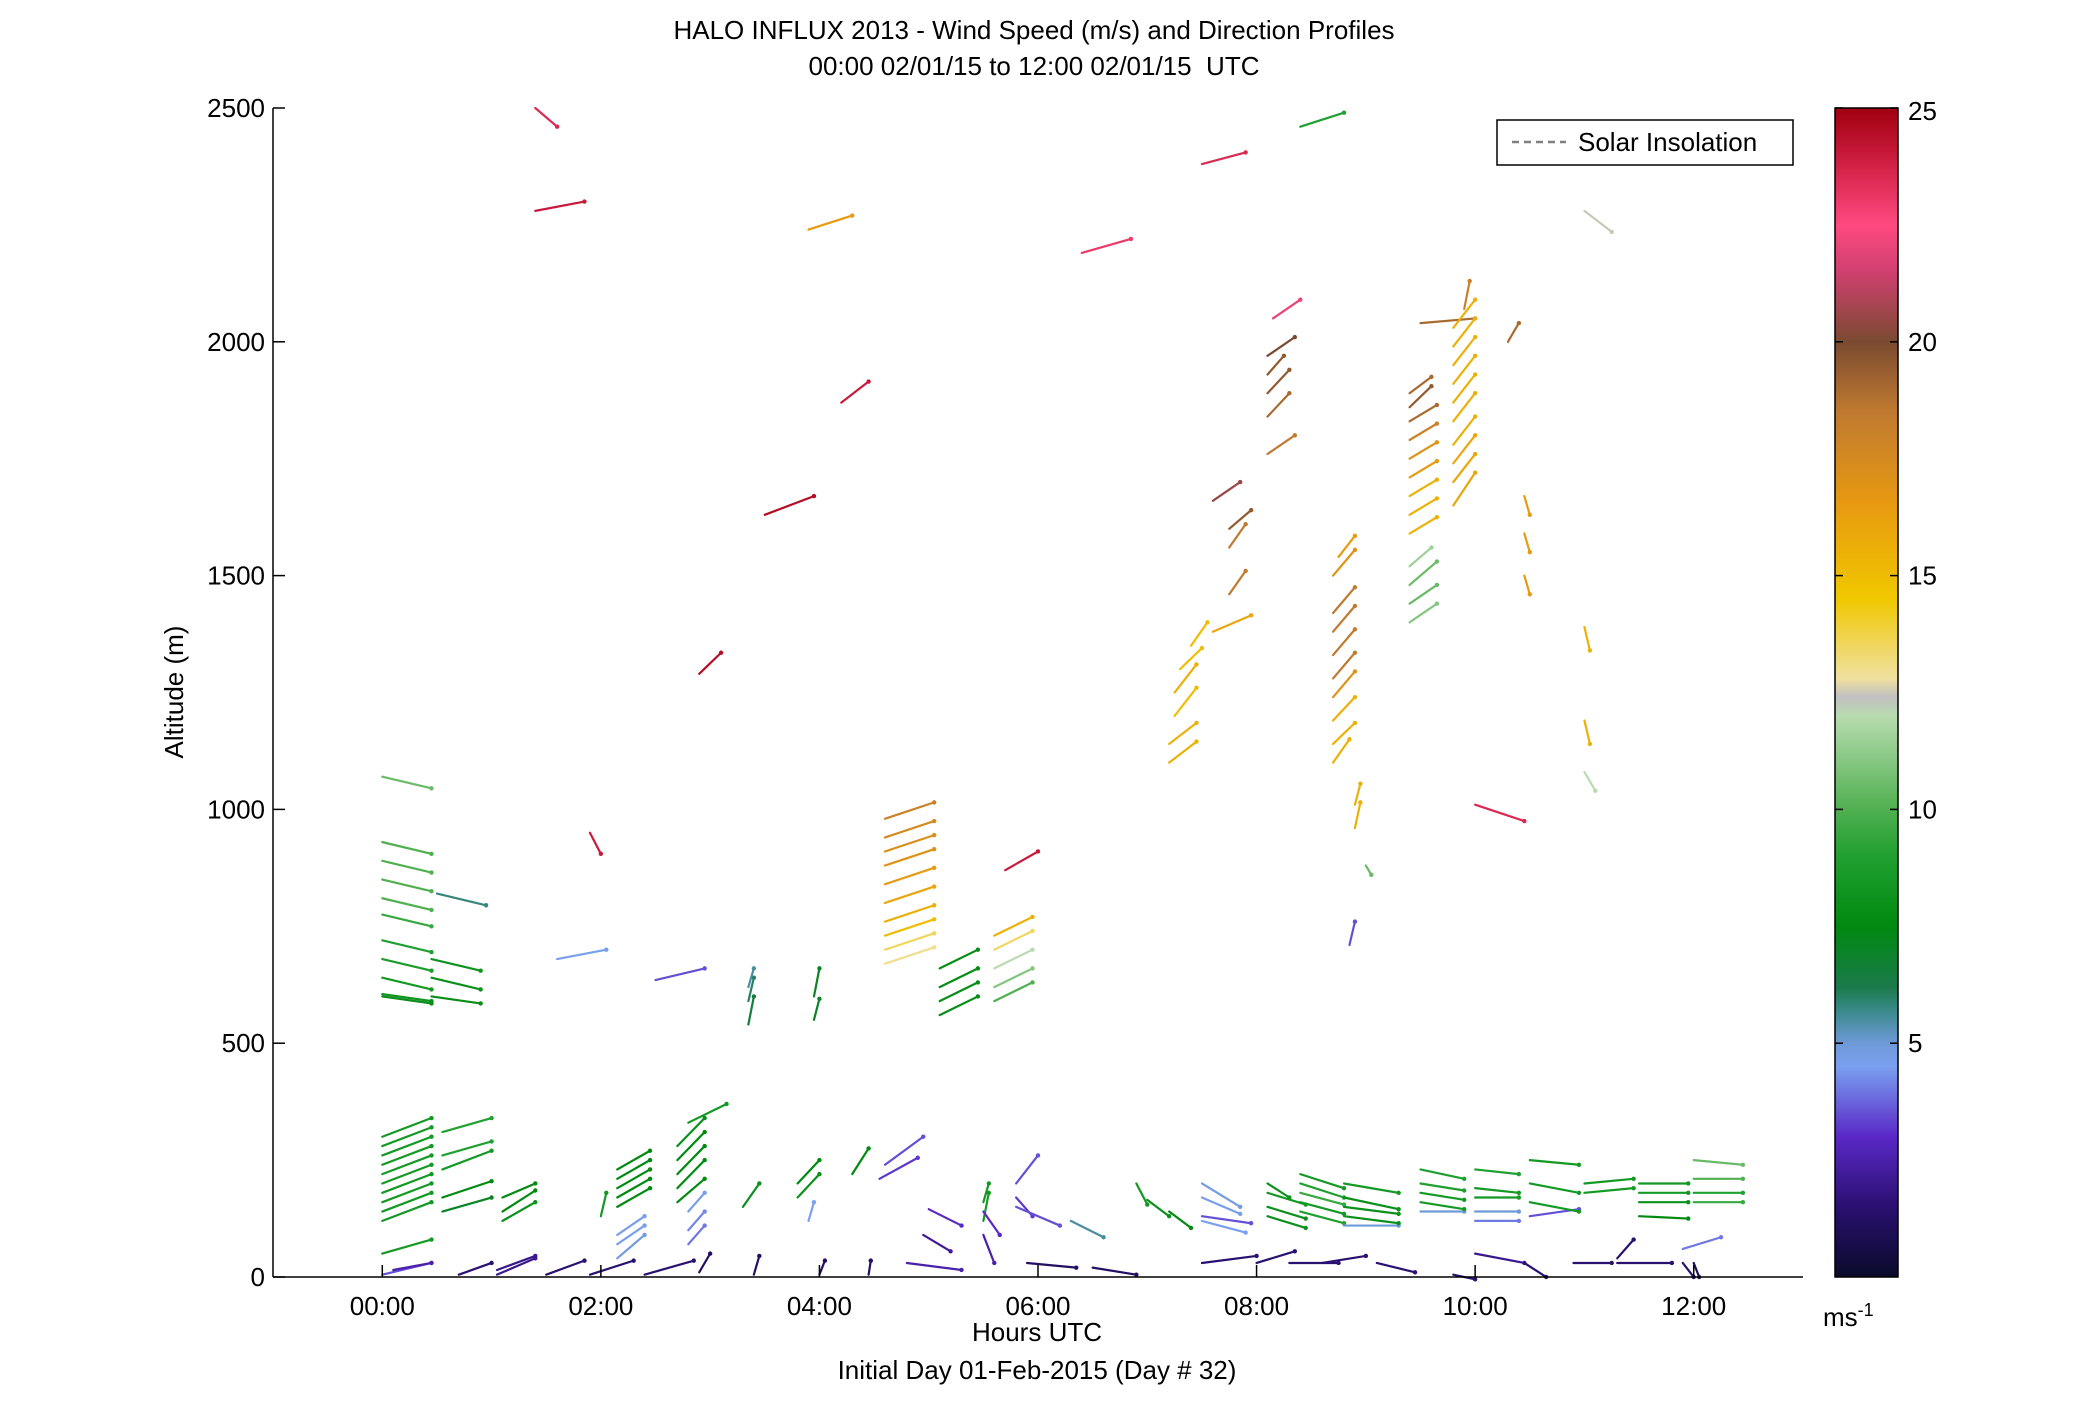  Describe the element at coordinates (382, 1306) in the screenshot. I see `x-tick-label: 00:00` at that location.